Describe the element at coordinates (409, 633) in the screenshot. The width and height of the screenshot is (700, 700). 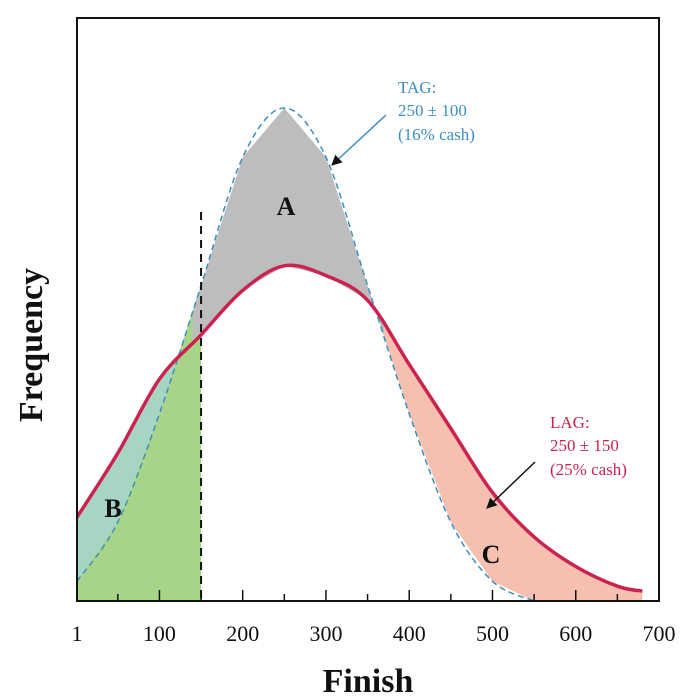
I see `x-tick-label: 400` at that location.